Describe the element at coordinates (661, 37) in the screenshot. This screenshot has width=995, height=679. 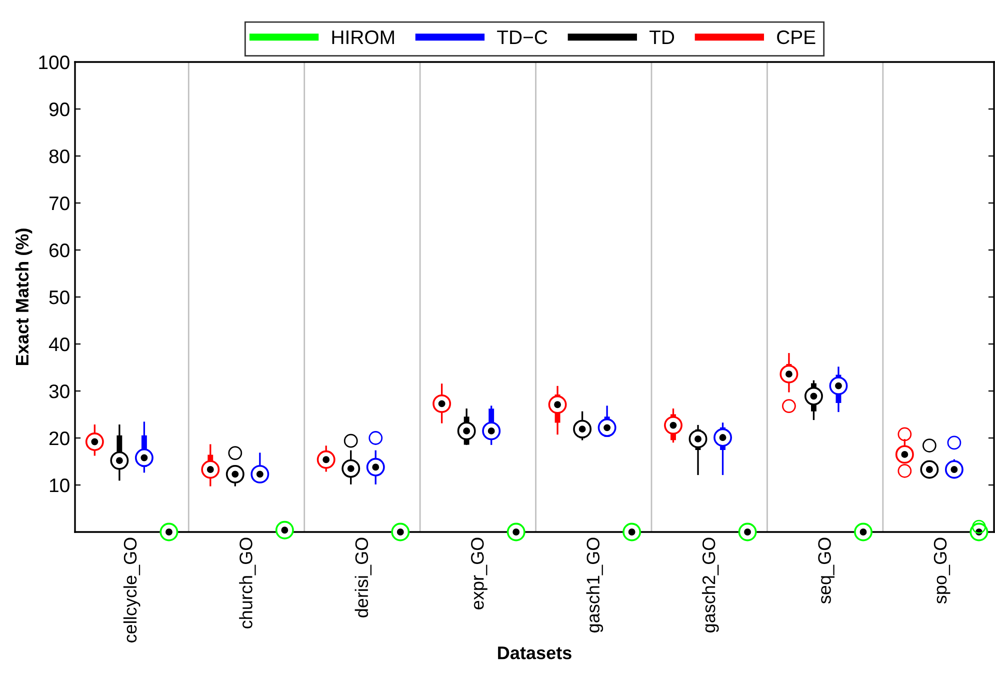
I see `legend-label: TD` at that location.